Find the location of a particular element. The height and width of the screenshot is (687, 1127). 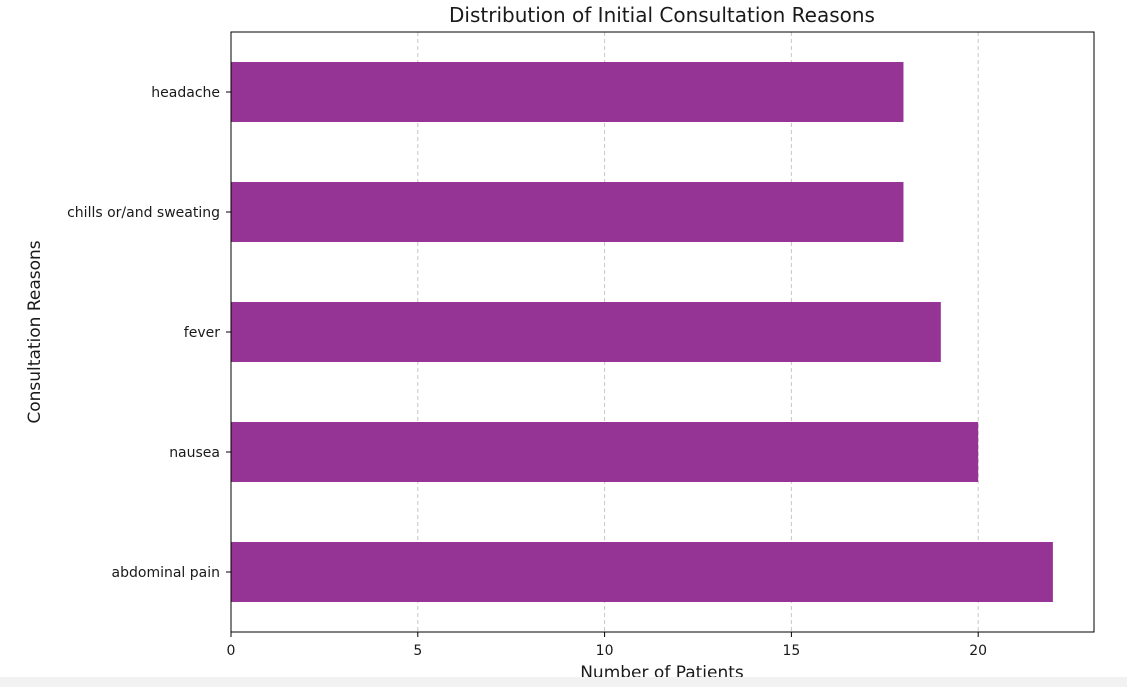

x-tick-label: 20 is located at coordinates (978, 651).